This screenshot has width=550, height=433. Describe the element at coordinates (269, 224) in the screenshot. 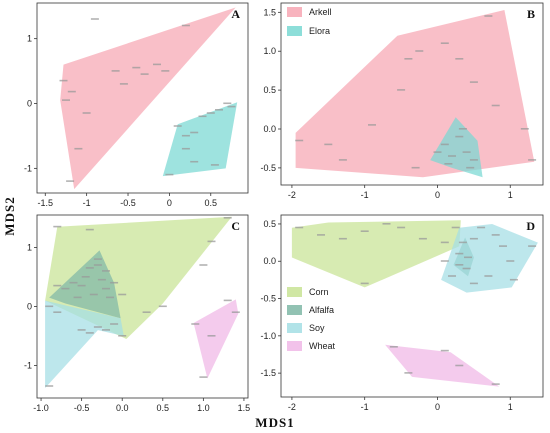

I see `y-tick-label: 0.5` at that location.